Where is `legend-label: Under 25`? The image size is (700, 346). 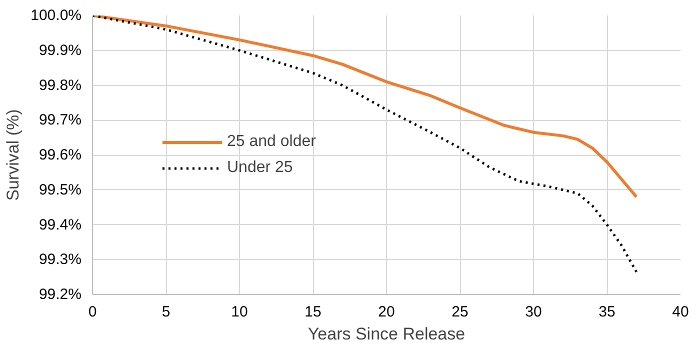 legend-label: Under 25 is located at coordinates (260, 167).